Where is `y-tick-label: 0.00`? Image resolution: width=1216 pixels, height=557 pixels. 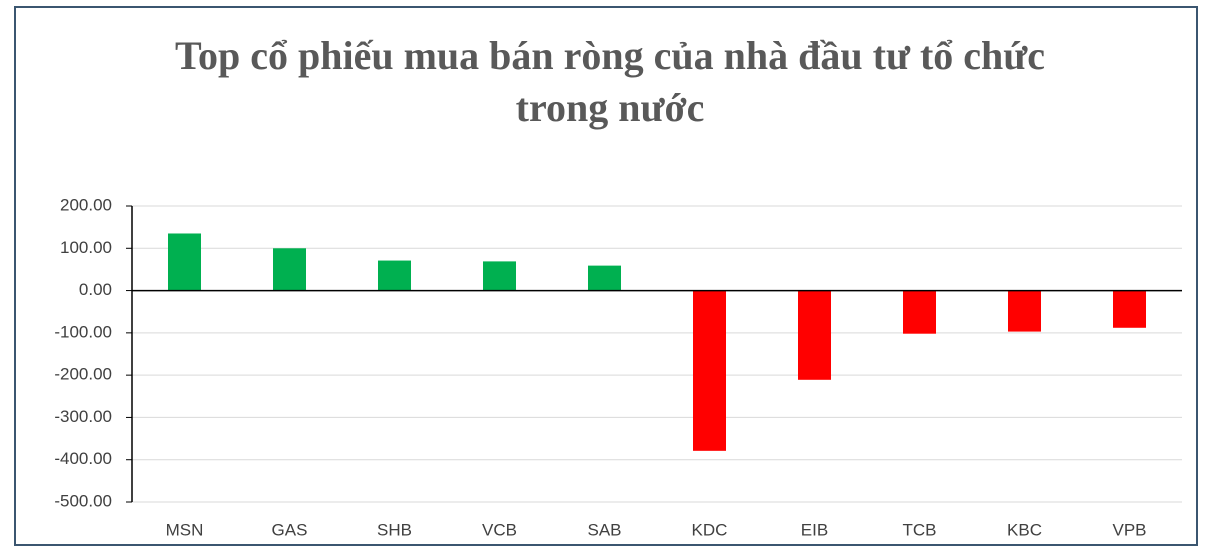 y-tick-label: 0.00 is located at coordinates (95, 289).